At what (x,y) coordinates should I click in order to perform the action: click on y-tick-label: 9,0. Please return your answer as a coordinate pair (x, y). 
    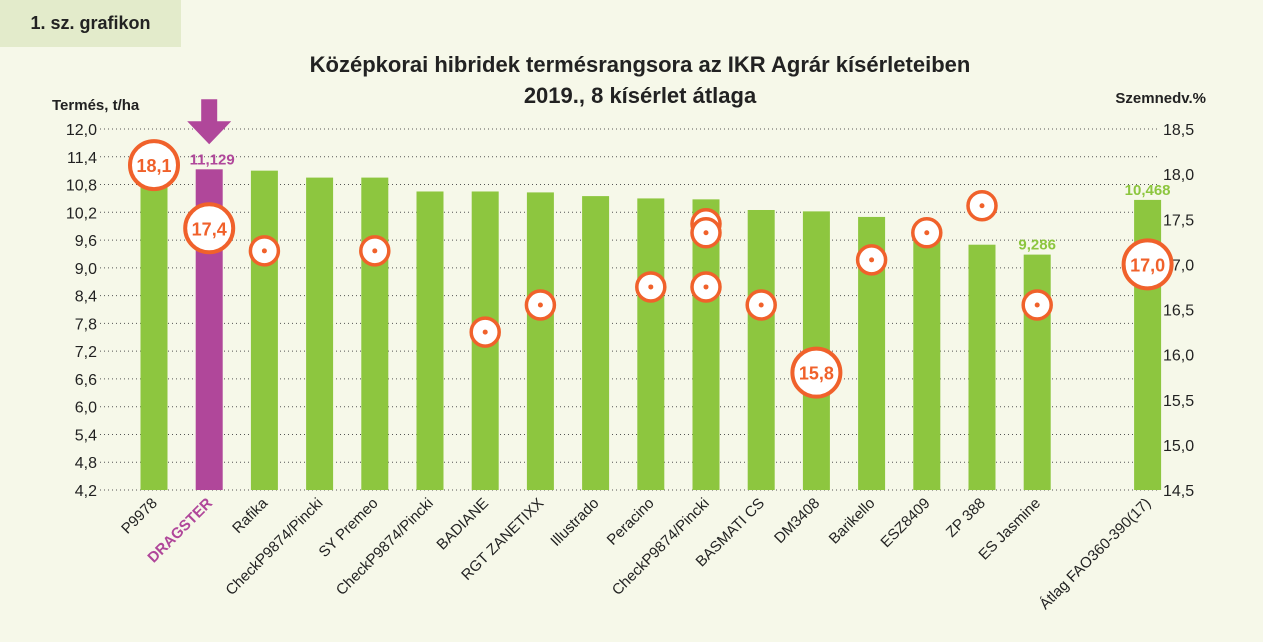
    Looking at the image, I should click on (86, 269).